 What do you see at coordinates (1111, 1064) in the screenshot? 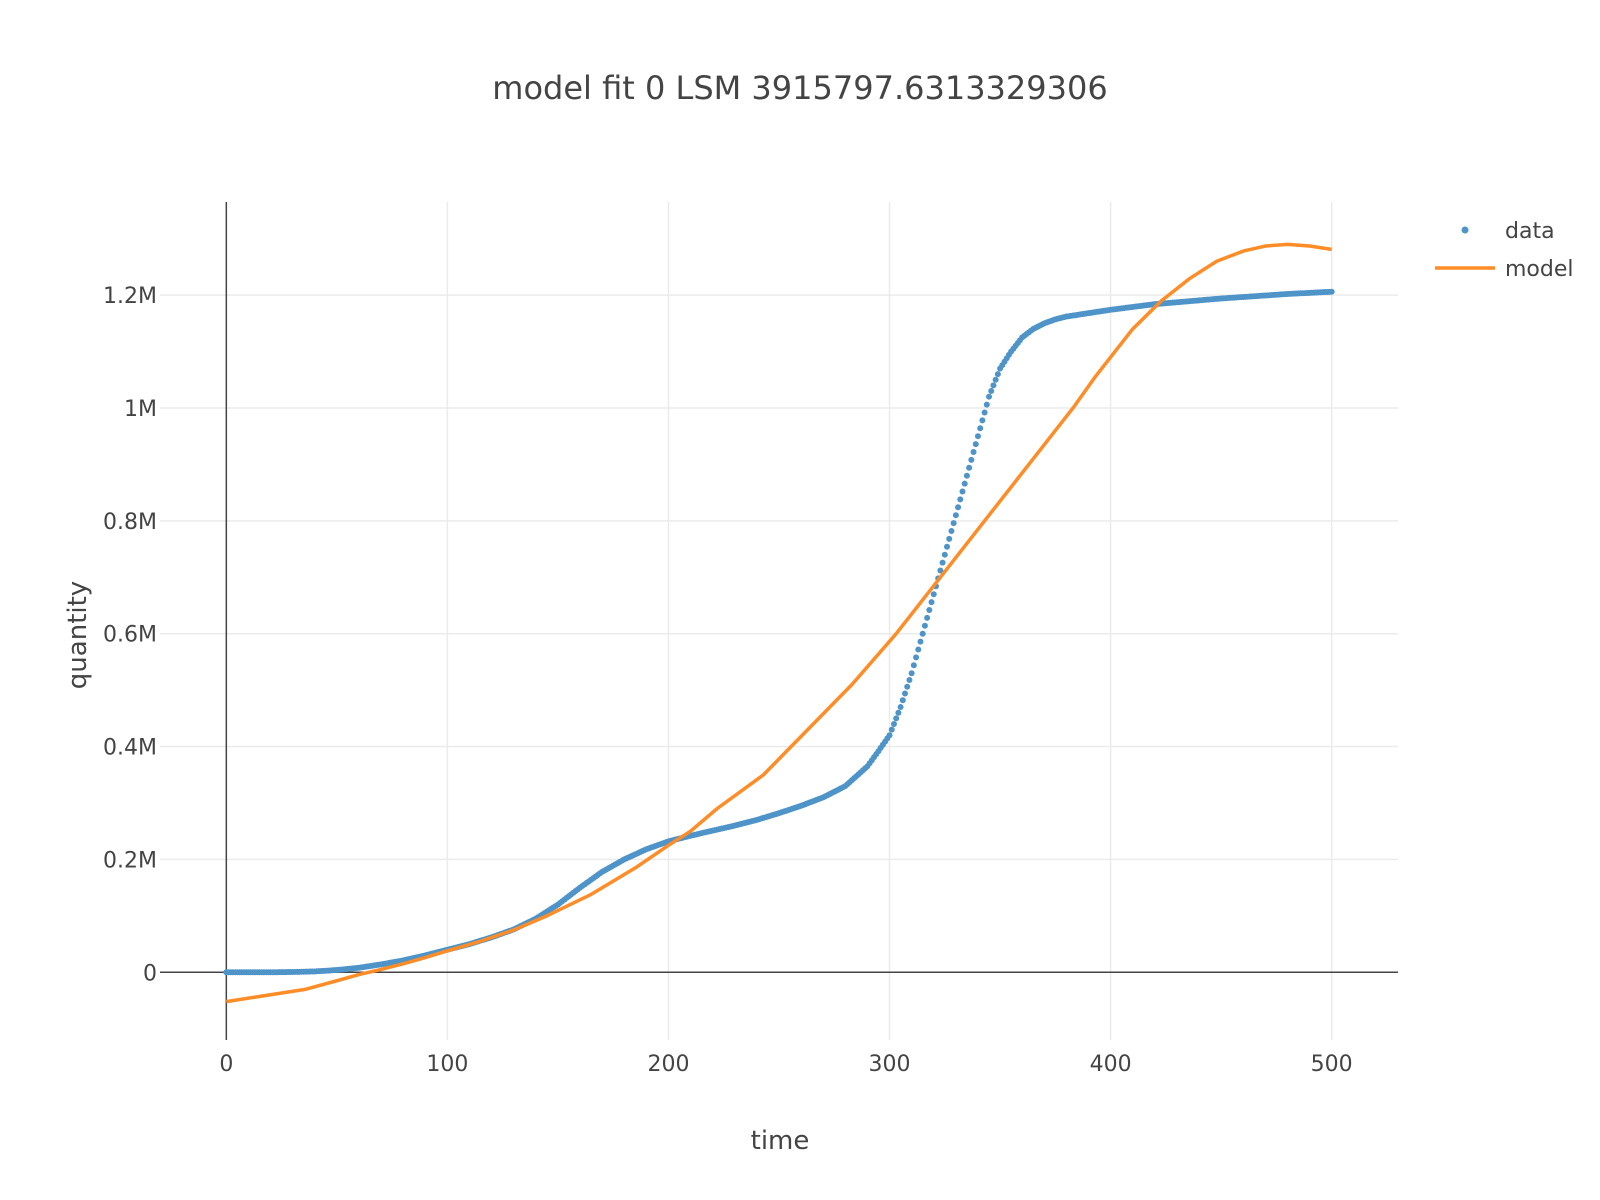
I see `x-tick-label: 400` at bounding box center [1111, 1064].